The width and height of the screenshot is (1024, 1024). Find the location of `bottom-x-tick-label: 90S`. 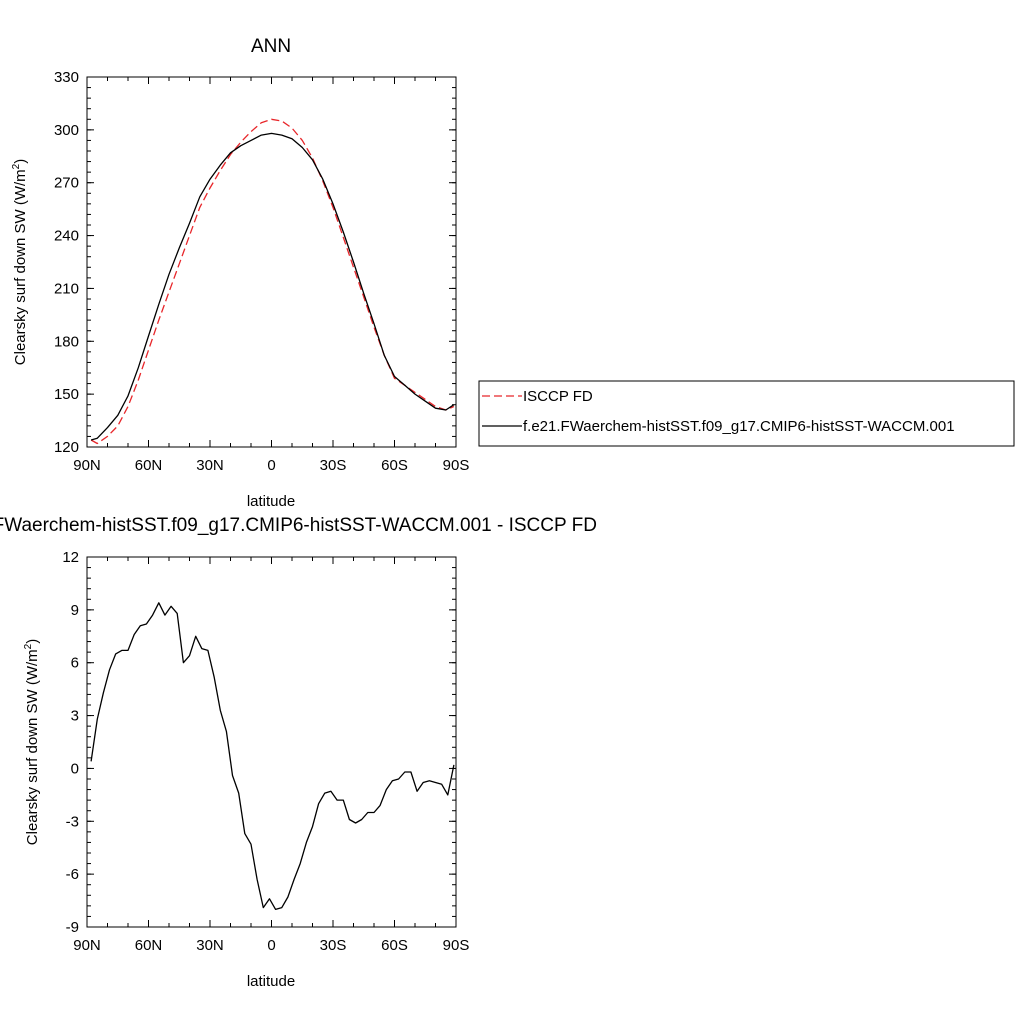

bottom-x-tick-label: 90S is located at coordinates (456, 945).